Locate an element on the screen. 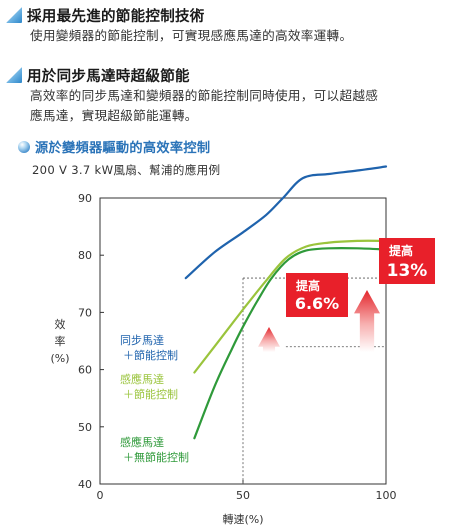 This screenshot has height=531, width=450. induction-ctrl-series-line is located at coordinates (290, 306).